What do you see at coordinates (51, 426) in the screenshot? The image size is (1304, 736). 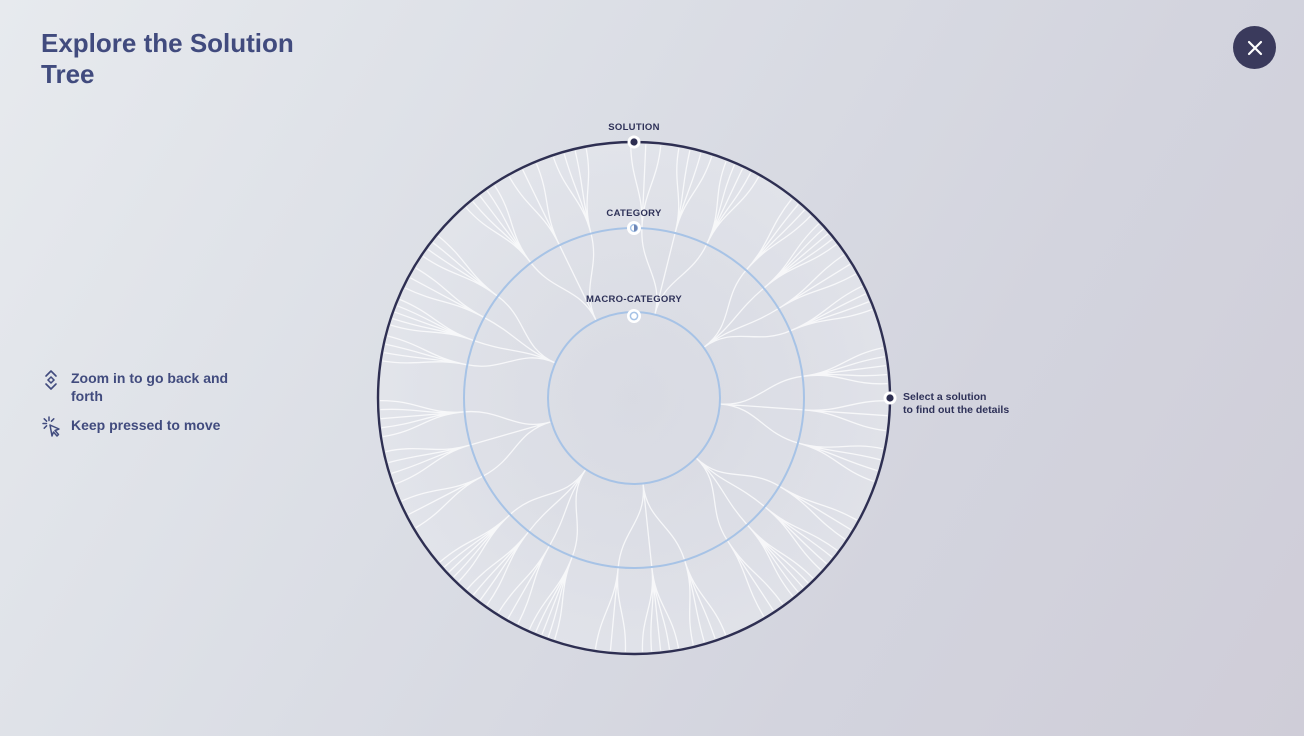 I see `pointer-click-icon` at bounding box center [51, 426].